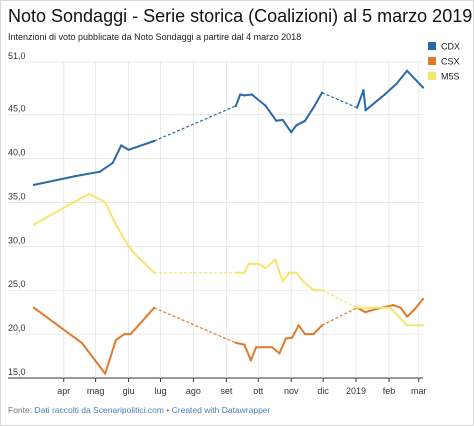  Describe the element at coordinates (17, 372) in the screenshot. I see `y-tick-label: 15,0` at that location.